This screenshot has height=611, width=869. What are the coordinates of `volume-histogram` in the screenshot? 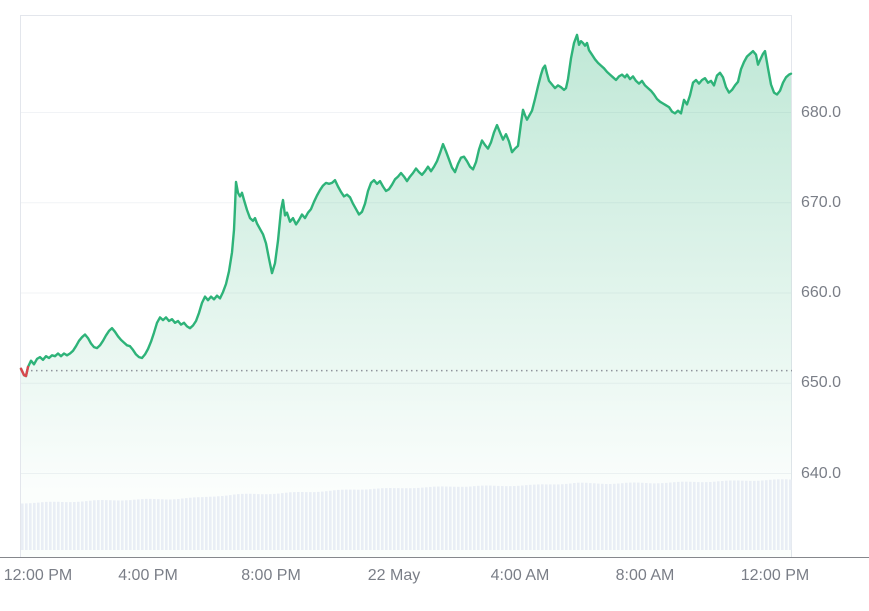 It's located at (406, 514).